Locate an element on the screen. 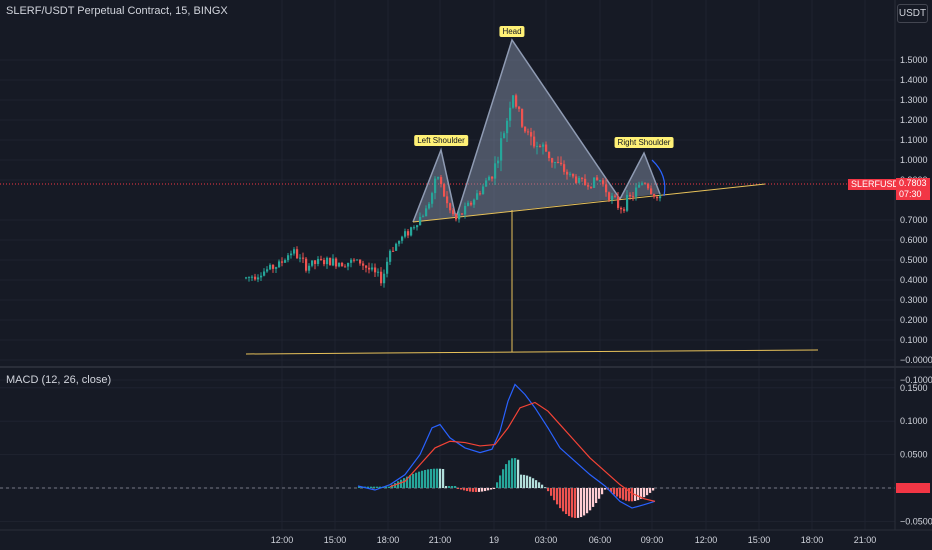 The height and width of the screenshot is (550, 932). pattern-fill is located at coordinates (536, 131).